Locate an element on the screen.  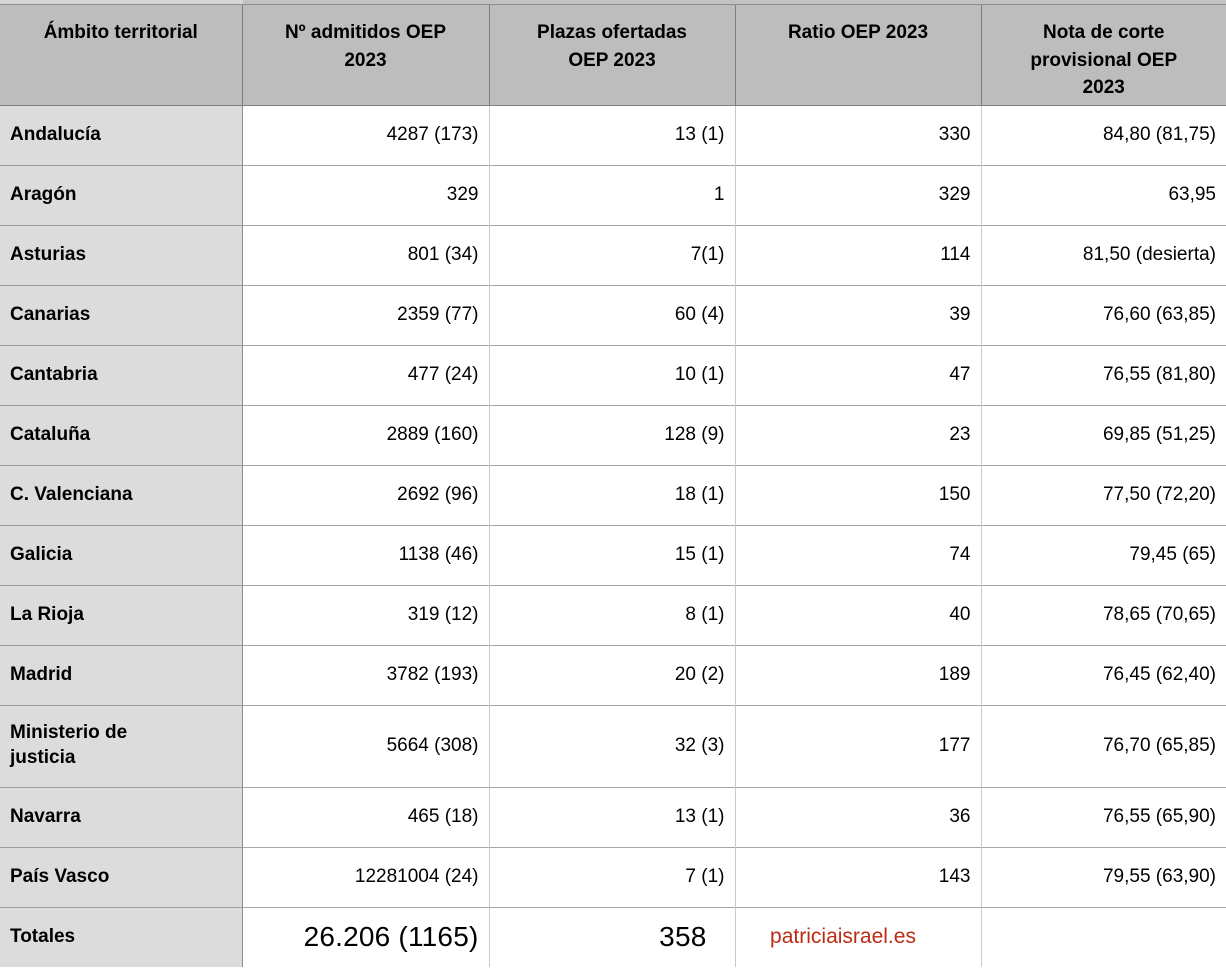
row-label: Madrid is located at coordinates (121, 674).